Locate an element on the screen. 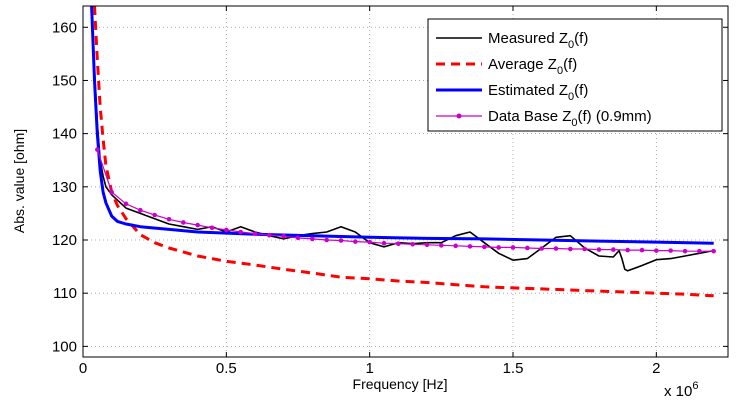 The height and width of the screenshot is (401, 736). legend-entry-data-base-z: Data Base Z0(f) (0.9mm) is located at coordinates (544, 118).